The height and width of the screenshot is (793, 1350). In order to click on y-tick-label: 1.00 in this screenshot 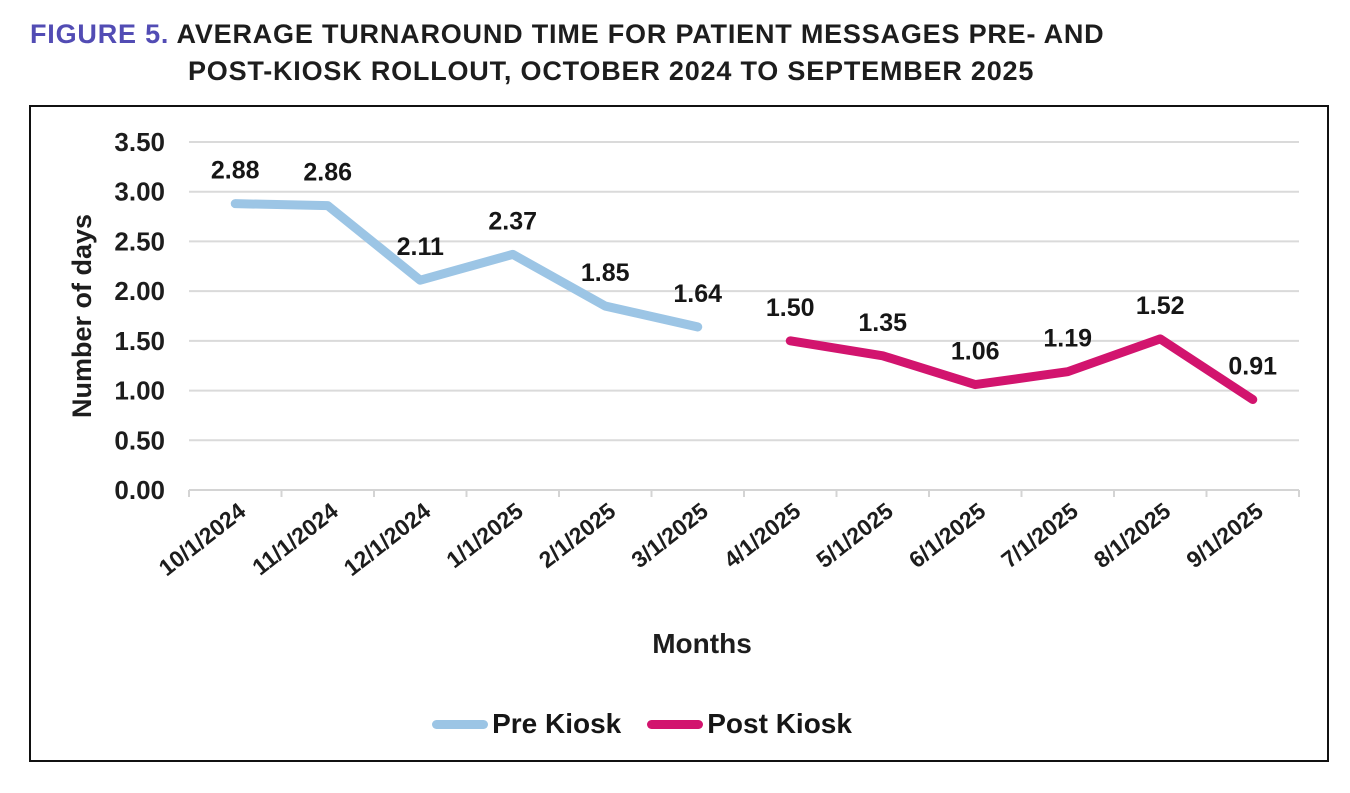, I will do `click(139, 391)`.